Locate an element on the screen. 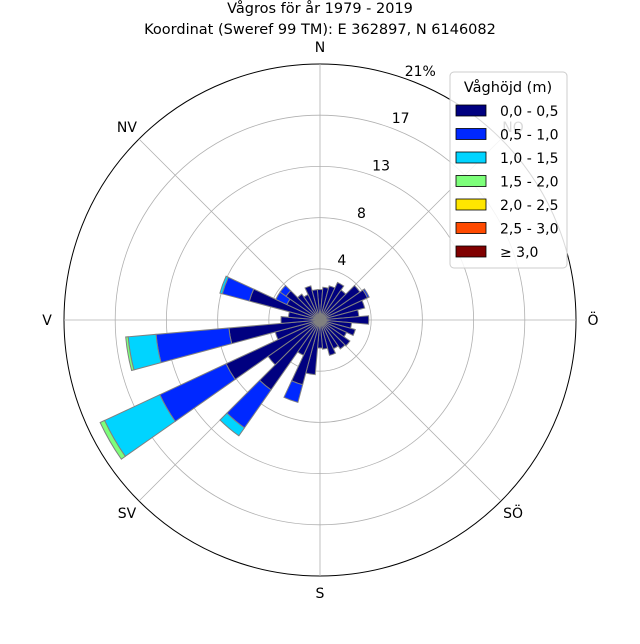  direction-label-nv: NV is located at coordinates (127, 128).